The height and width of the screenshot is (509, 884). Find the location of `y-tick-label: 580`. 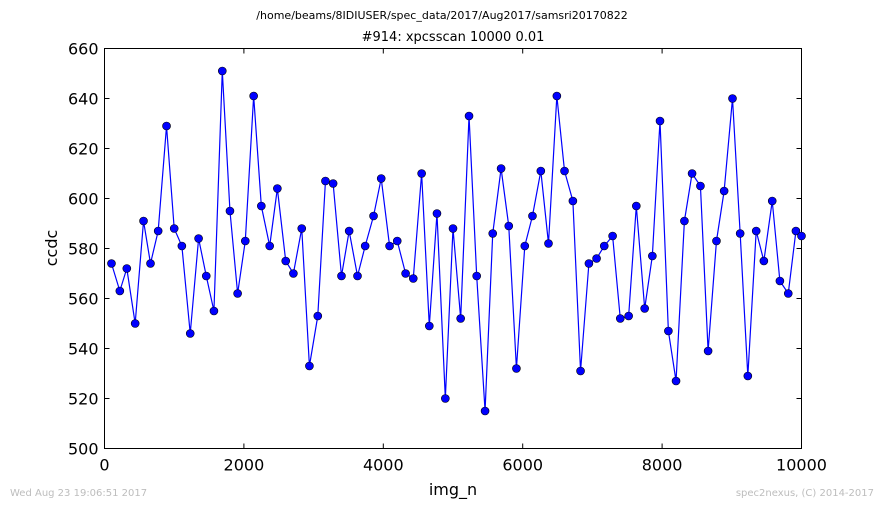

y-tick-label: 580 is located at coordinates (83, 249).